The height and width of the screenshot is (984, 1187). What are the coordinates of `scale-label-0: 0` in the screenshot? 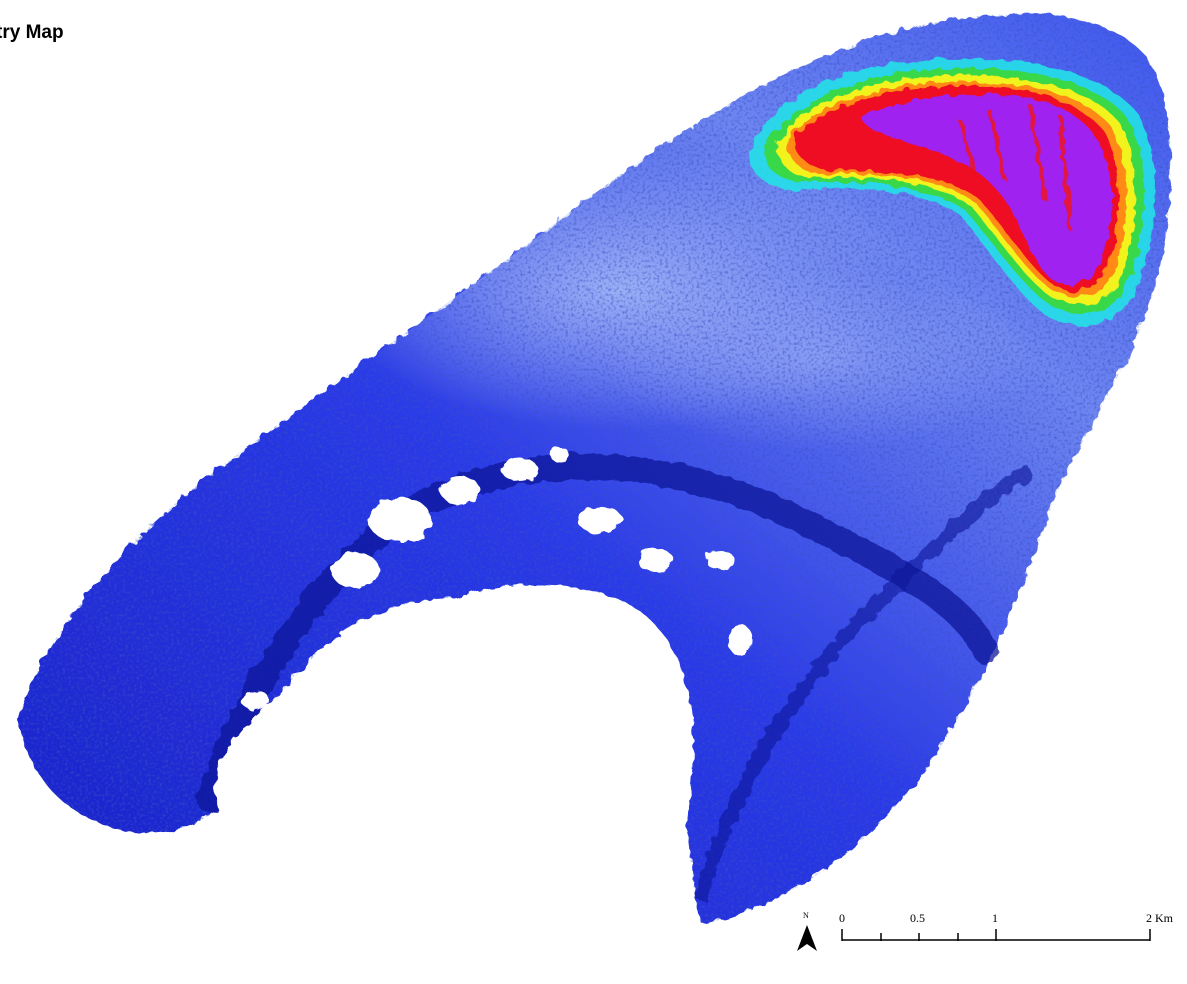 It's located at (842, 918).